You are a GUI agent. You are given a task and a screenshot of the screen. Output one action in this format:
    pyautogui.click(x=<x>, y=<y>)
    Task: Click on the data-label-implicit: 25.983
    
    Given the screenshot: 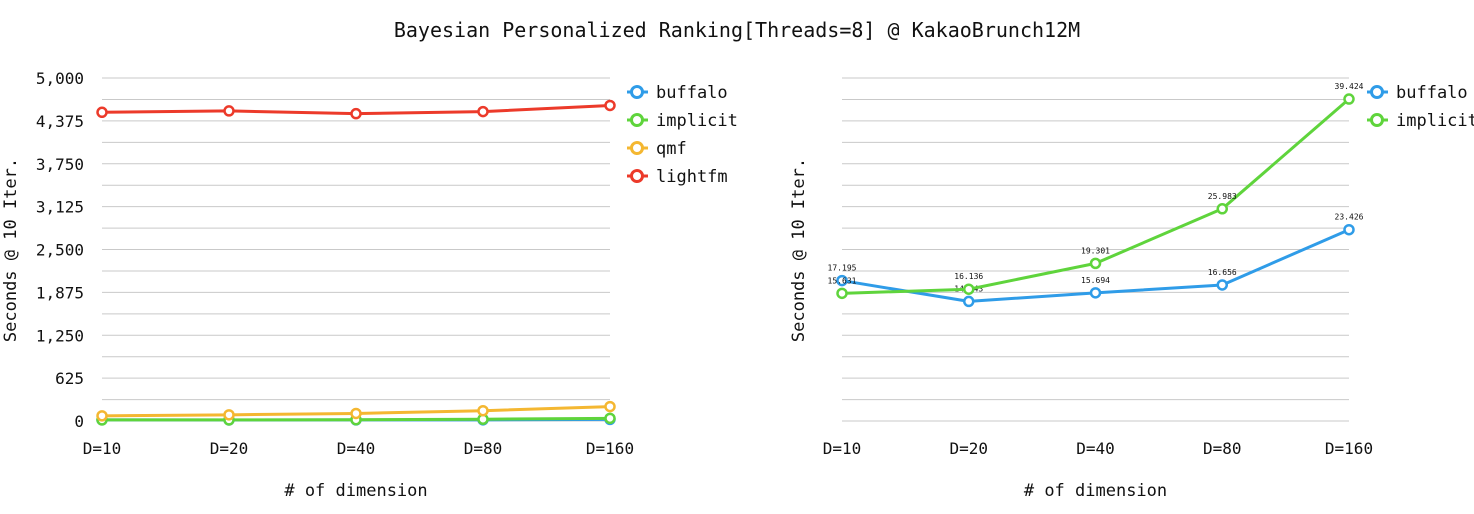 What is the action you would take?
    pyautogui.click(x=1222, y=196)
    